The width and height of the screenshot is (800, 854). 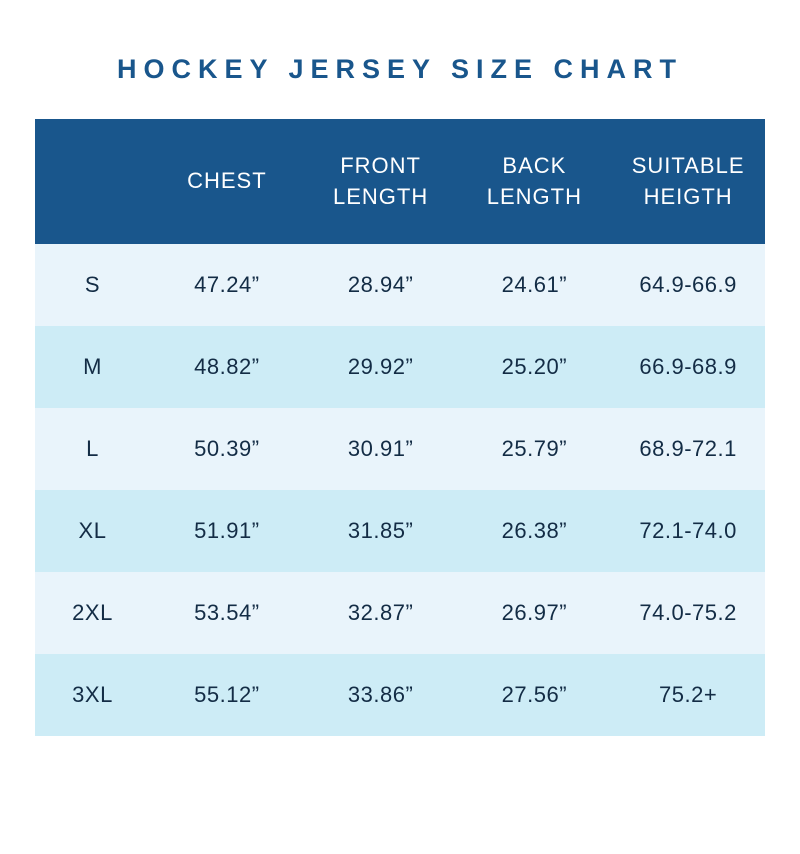 I want to click on front-length-value: 29.92”, so click(x=380, y=366).